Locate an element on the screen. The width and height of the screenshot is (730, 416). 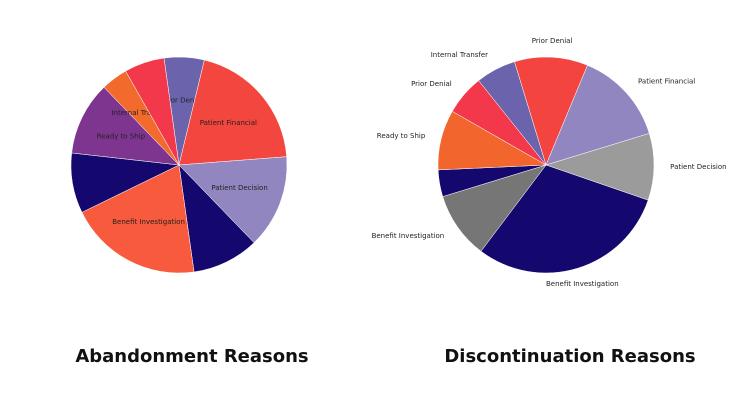
pie-title: Discontinuation Reasons is located at coordinates (569, 356).